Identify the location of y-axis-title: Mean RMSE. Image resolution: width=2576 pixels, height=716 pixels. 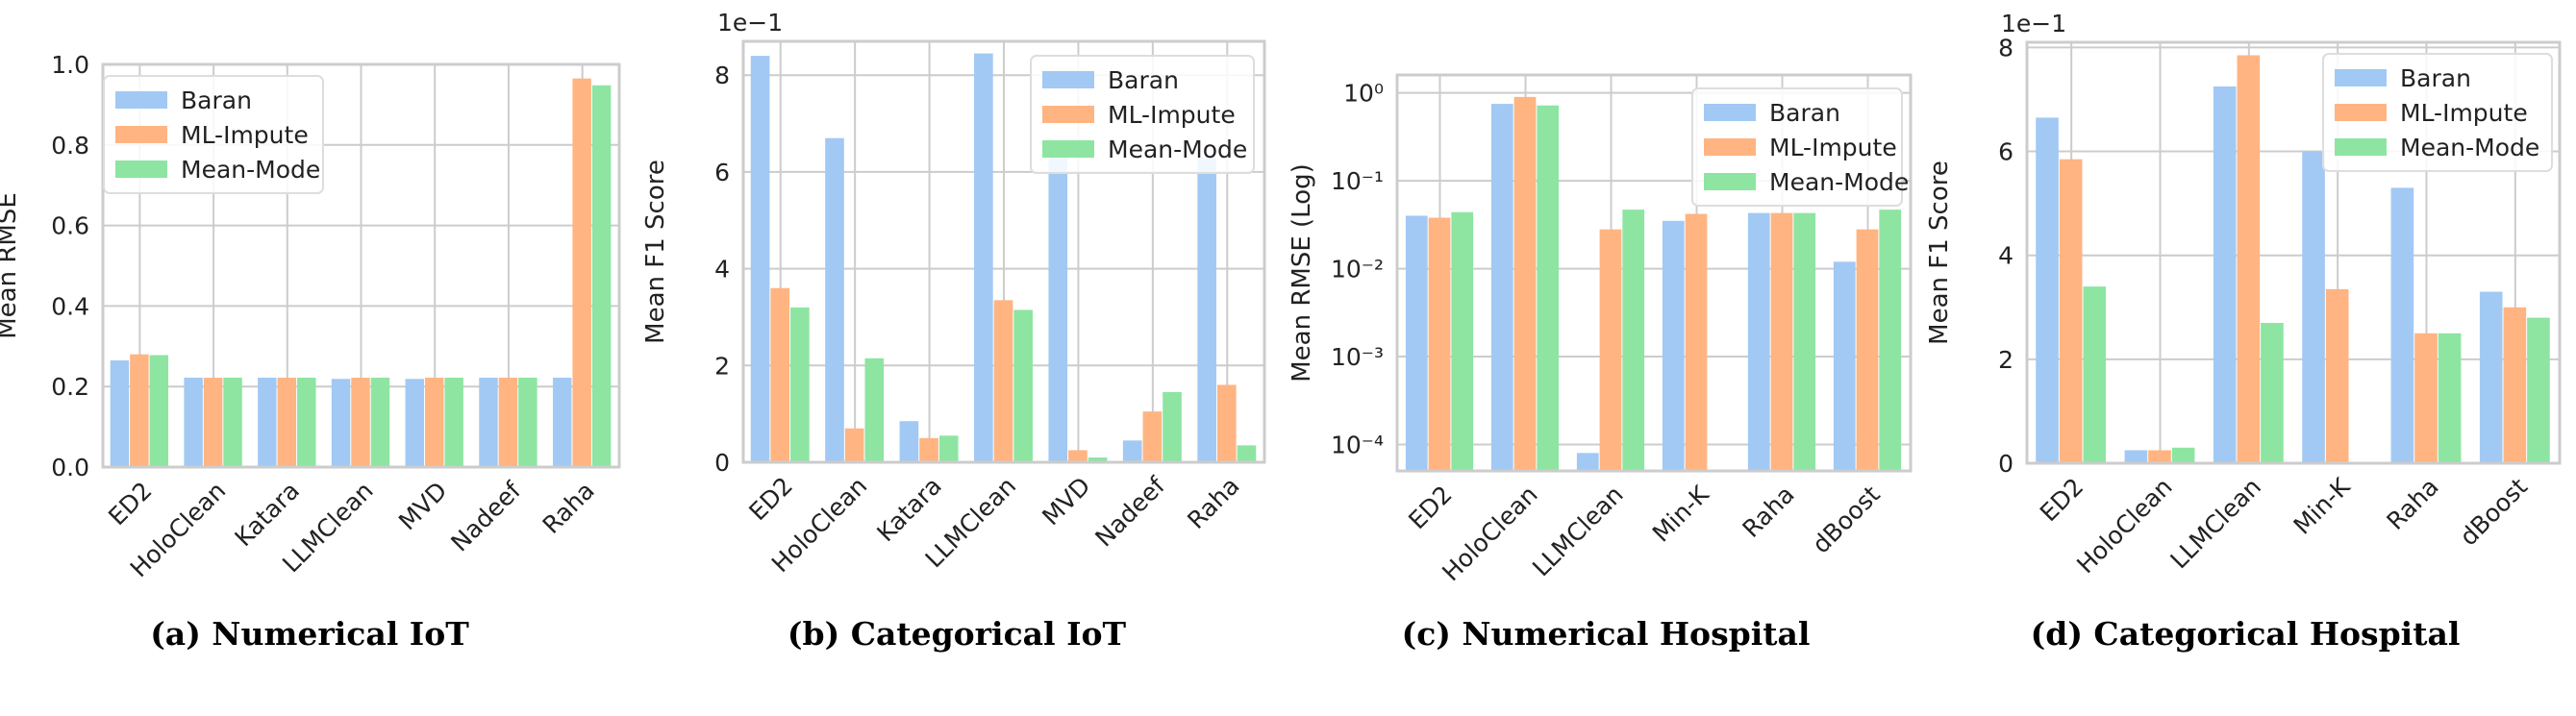
(11, 265).